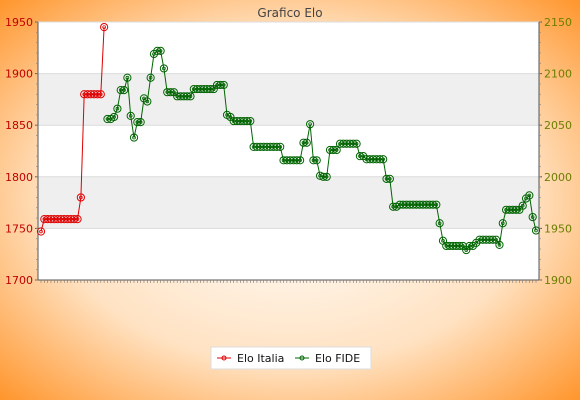 The image size is (580, 400). I want to click on legend: Elo Italia Elo FIDE, so click(291, 358).